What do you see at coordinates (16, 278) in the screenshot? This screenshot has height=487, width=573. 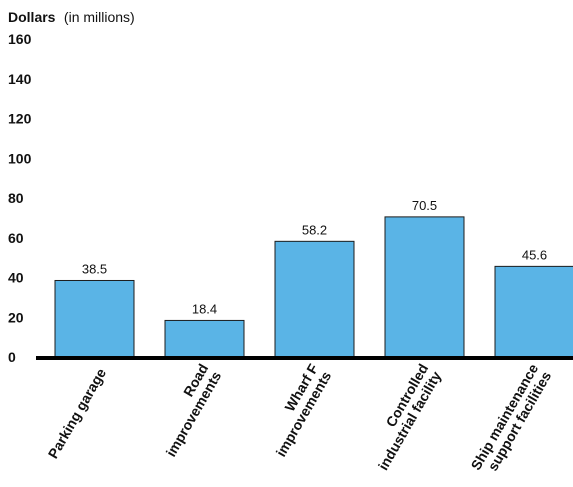 I see `y-tick-label: 40` at bounding box center [16, 278].